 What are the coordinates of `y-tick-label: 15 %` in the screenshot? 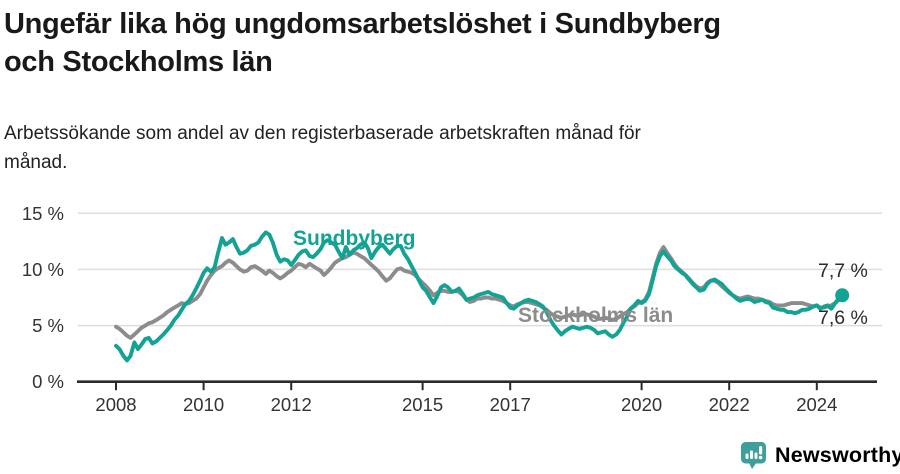 It's located at (43, 213).